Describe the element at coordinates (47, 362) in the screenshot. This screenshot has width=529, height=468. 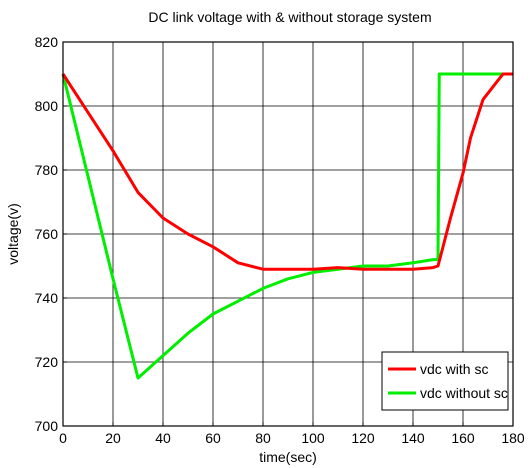
I see `y-tick-label: 720` at that location.